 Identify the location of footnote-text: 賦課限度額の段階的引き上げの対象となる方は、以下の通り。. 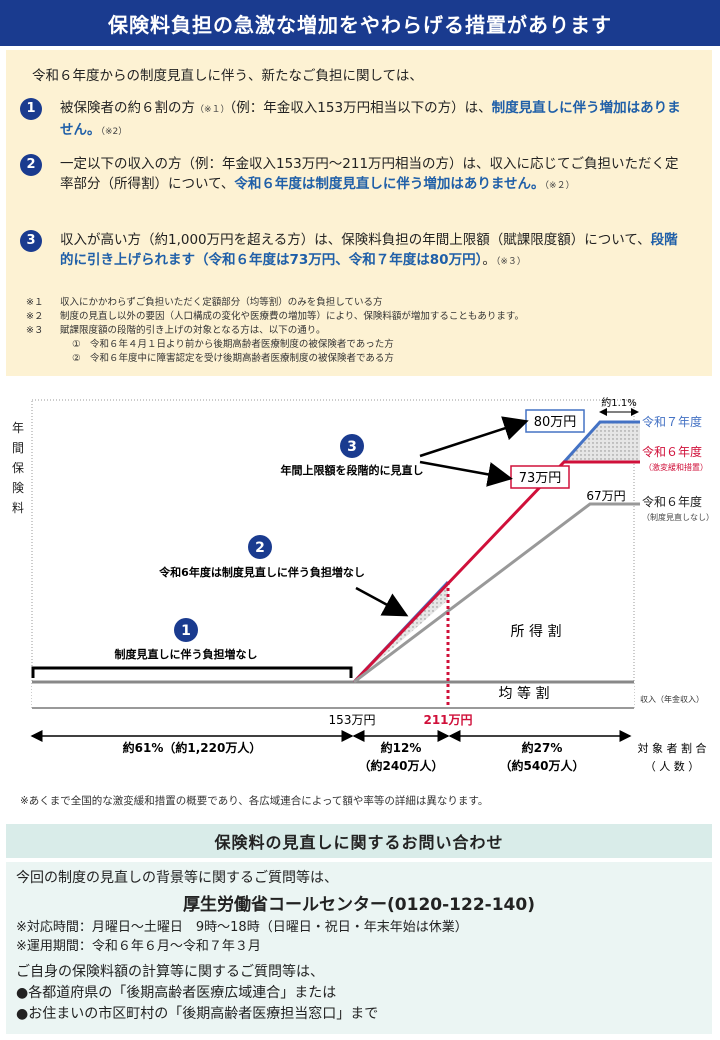
(193, 330).